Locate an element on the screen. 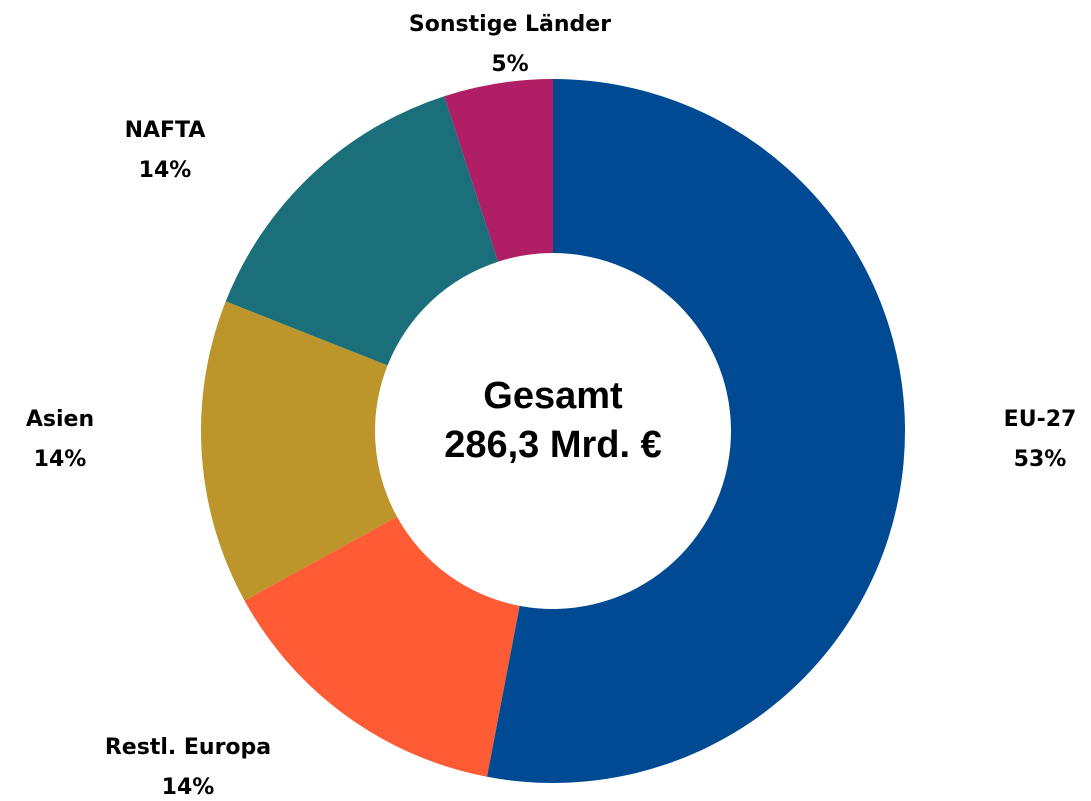 Image resolution: width=1091 pixels, height=801 pixels. segment-label: Restl. Europa is located at coordinates (188, 747).